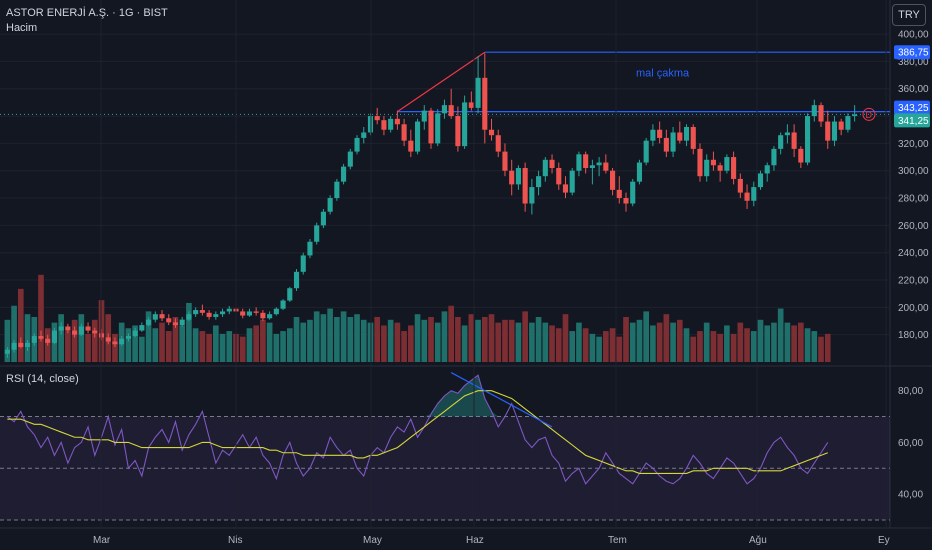 The height and width of the screenshot is (550, 932). Describe the element at coordinates (913, 171) in the screenshot. I see `price-tick-label: 300,00` at that location.